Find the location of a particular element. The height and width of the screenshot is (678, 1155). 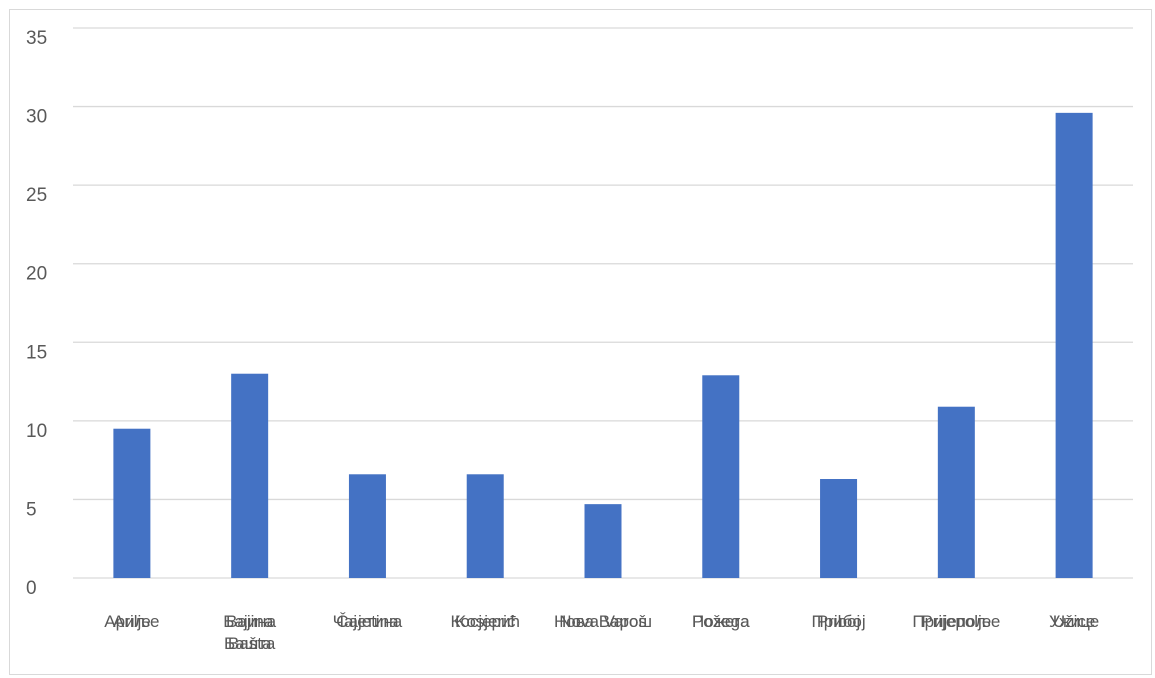

x-tick-label: Прибој is located at coordinates (838, 621).